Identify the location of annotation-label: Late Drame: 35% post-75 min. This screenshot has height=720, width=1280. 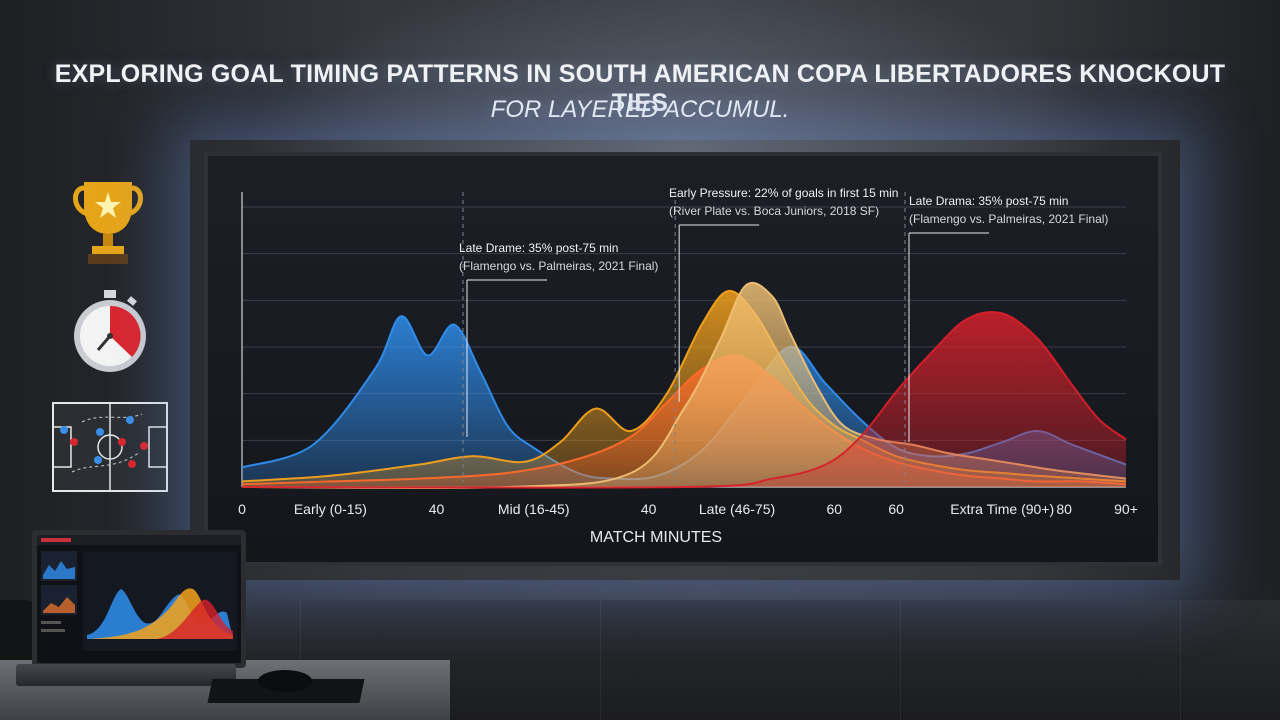
(538, 248).